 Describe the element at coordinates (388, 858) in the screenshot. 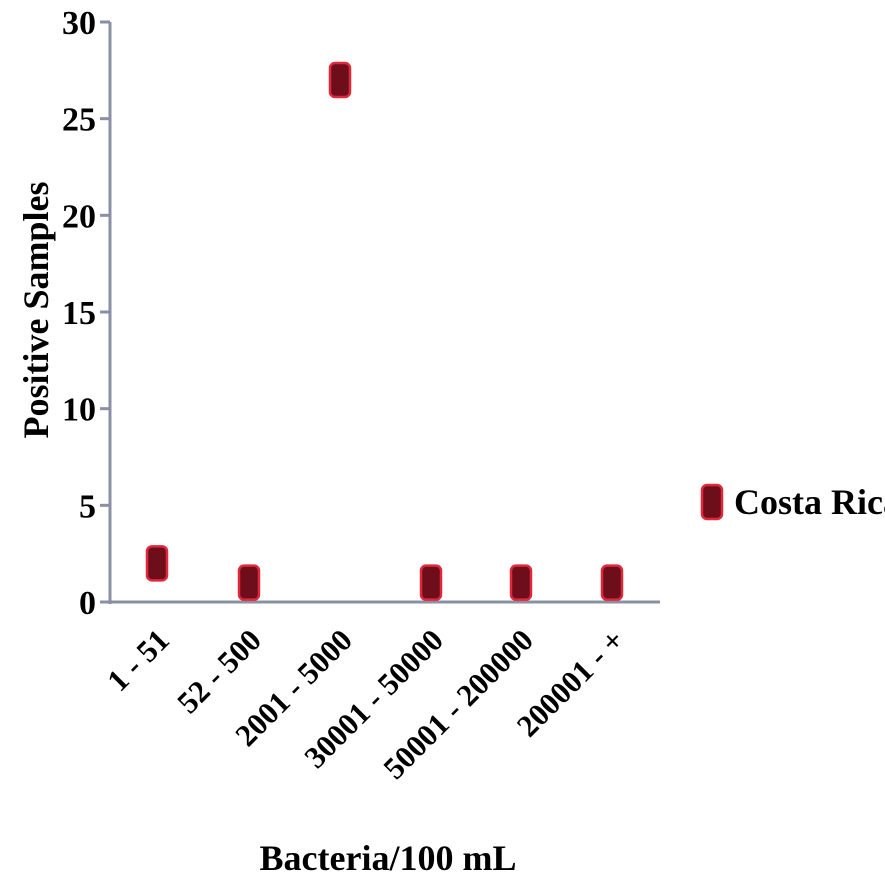

I see `x-axis-title: Bacteria/100 mL` at that location.